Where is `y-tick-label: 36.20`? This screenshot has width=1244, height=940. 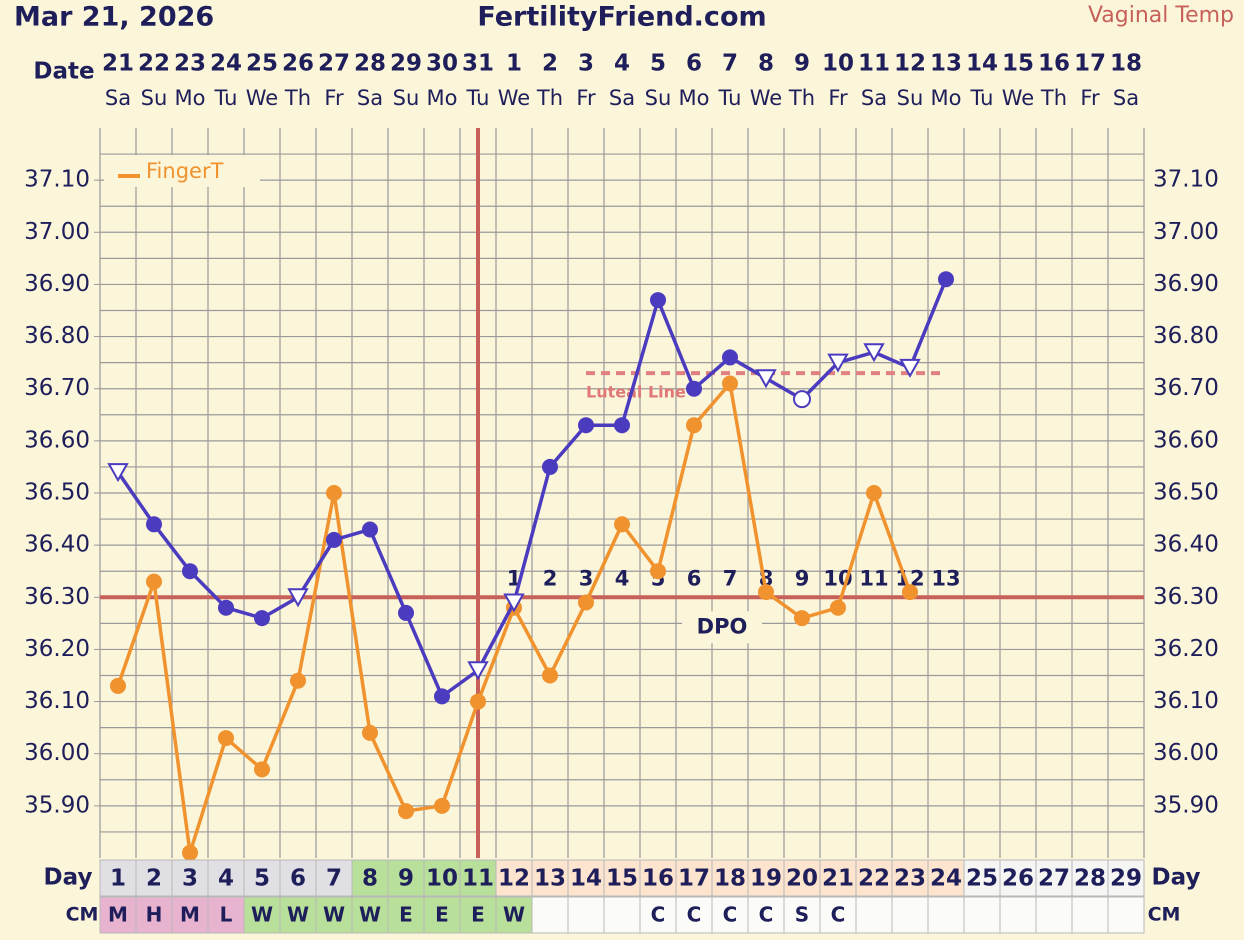
y-tick-label: 36.20 is located at coordinates (57, 649).